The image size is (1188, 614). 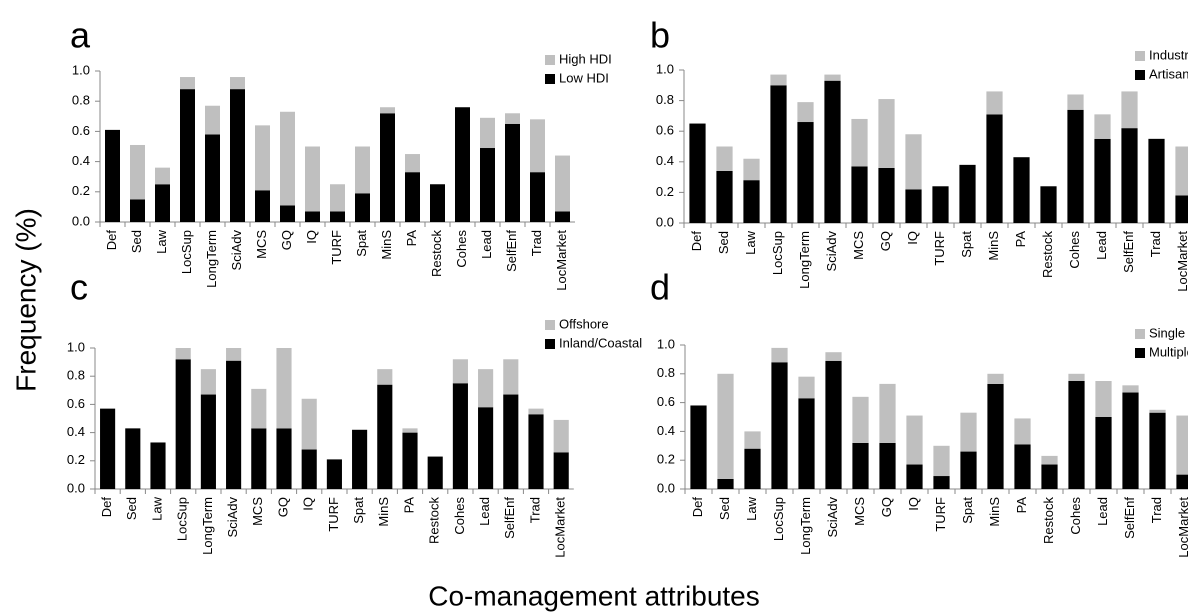 I want to click on y-axis-label: Frequency (%), so click(x=25, y=300).